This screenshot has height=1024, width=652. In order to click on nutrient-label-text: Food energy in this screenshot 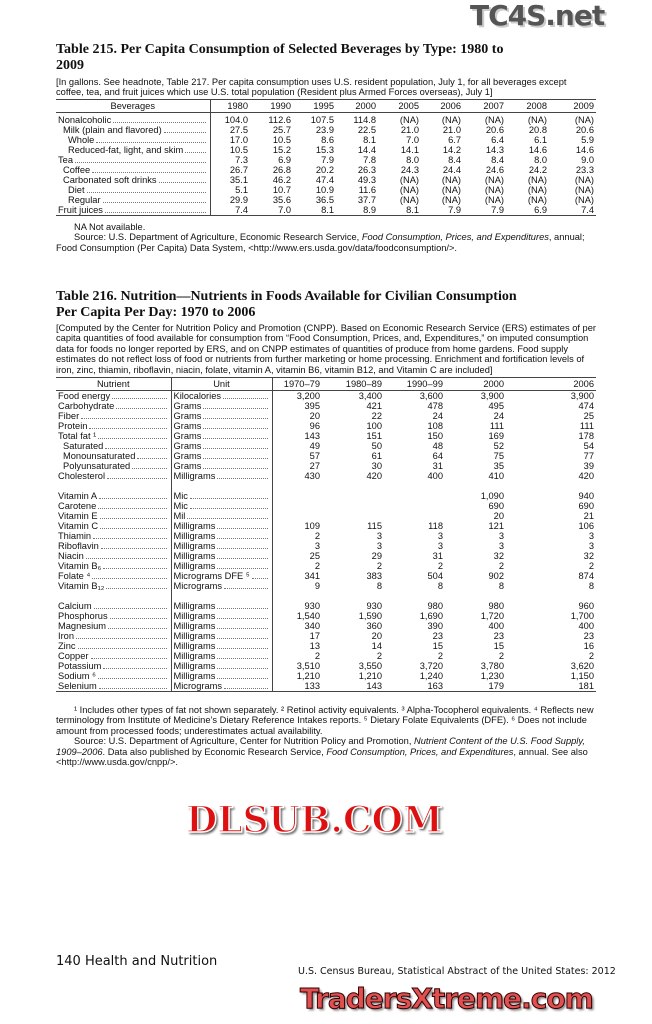, I will do `click(84, 396)`.